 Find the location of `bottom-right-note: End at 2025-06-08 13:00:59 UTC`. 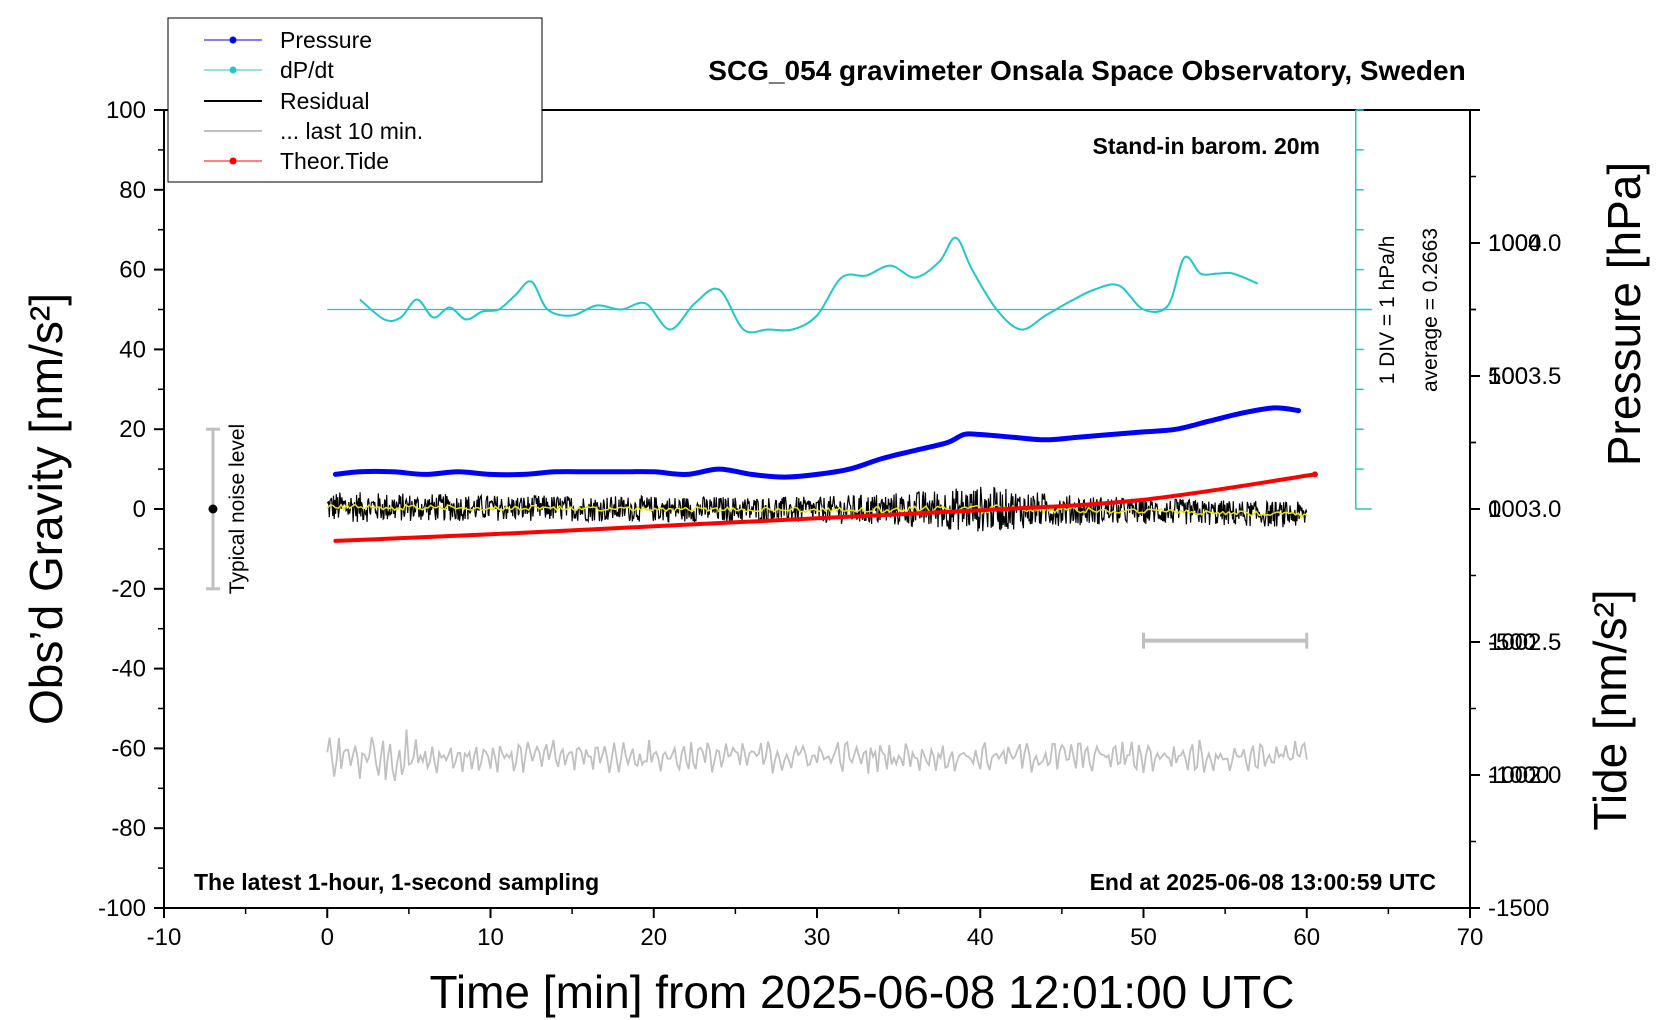

bottom-right-note: End at 2025-06-08 13:00:59 UTC is located at coordinates (1263, 882).